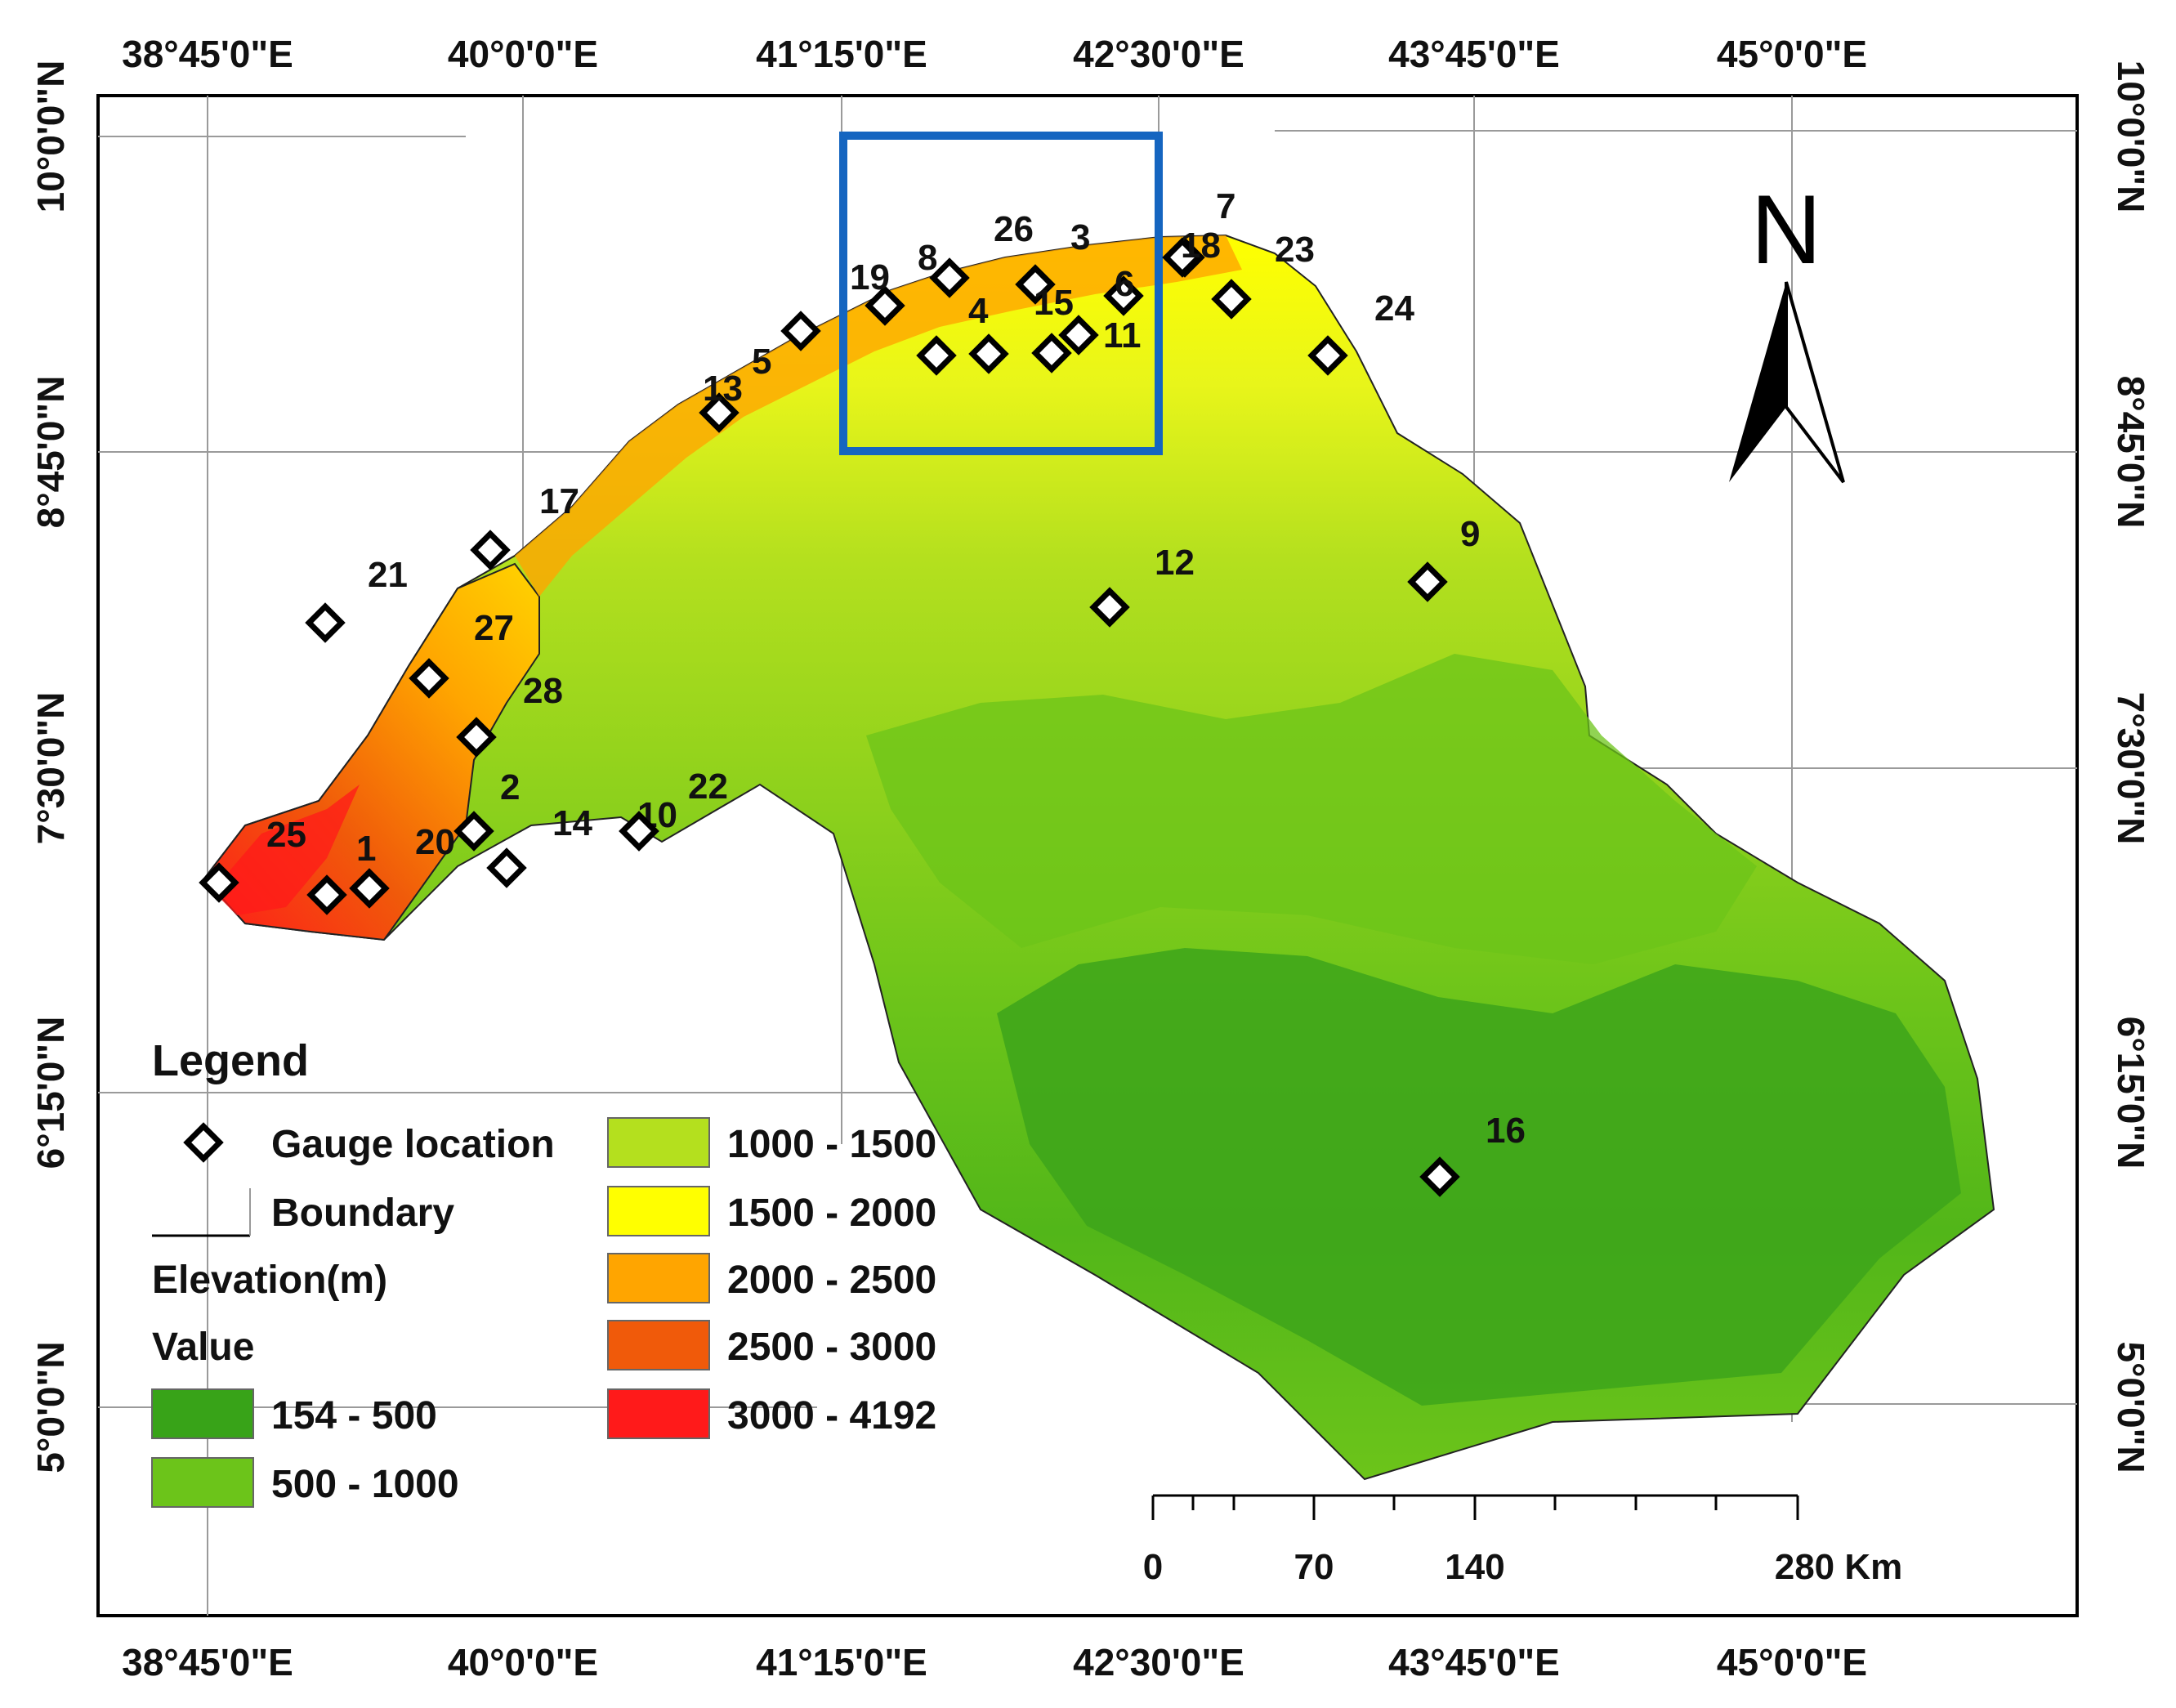 The width and height of the screenshot is (2176, 1708). I want to click on gauge-label-27: 27, so click(494, 628).